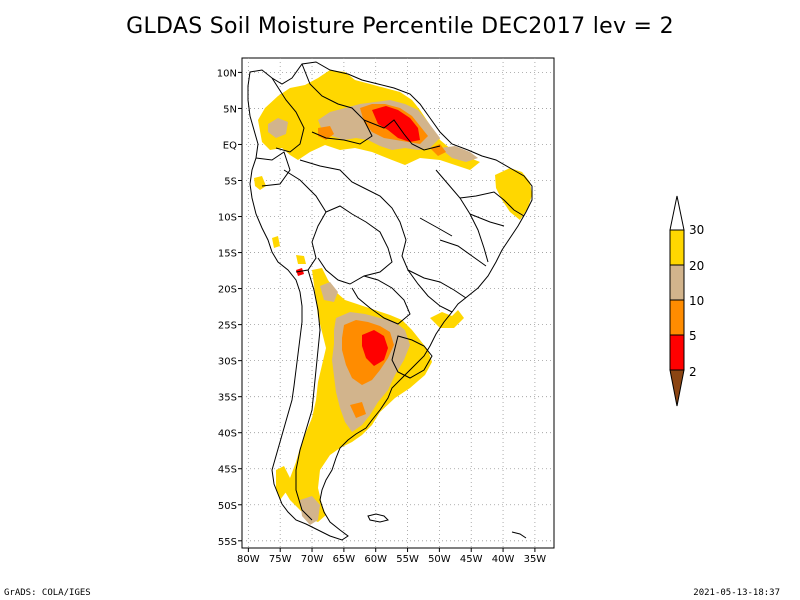 Image resolution: width=800 pixels, height=600 pixels. I want to click on lat-tick-label: 10N, so click(227, 73).